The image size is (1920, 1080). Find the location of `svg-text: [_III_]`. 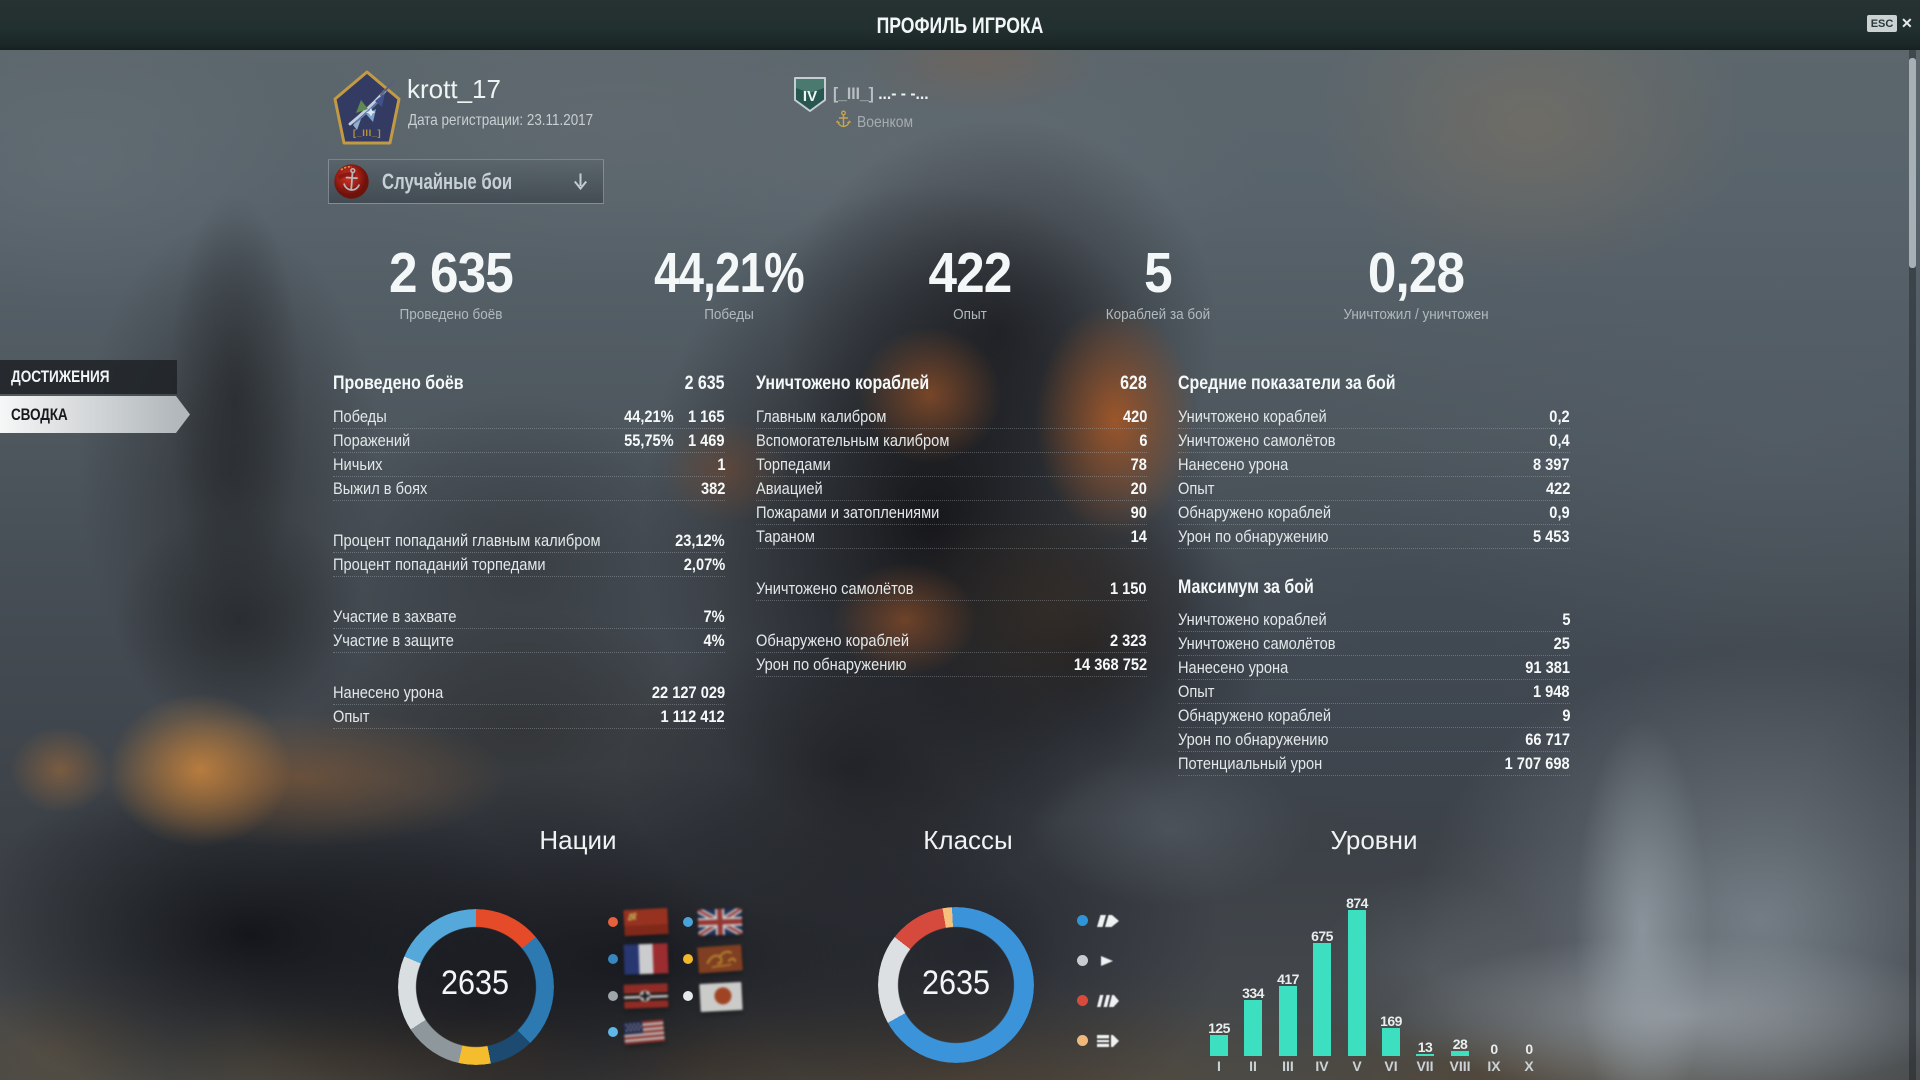

svg-text: [_III_] is located at coordinates (367, 133).